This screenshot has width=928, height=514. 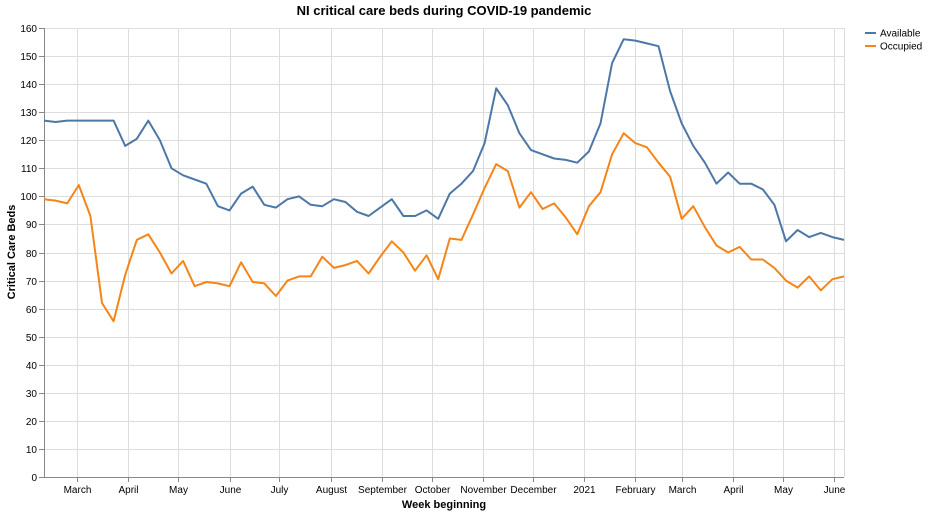 What do you see at coordinates (901, 47) in the screenshot?
I see `legend-label-occupied: Occupied` at bounding box center [901, 47].